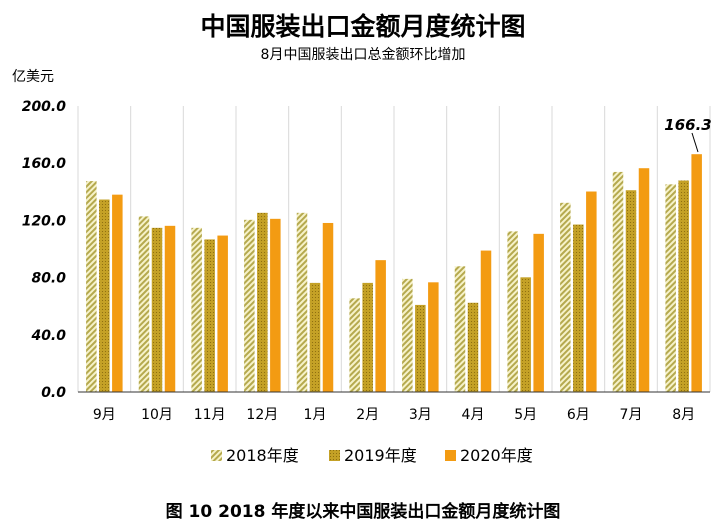  What do you see at coordinates (262, 415) in the screenshot?
I see `x-tick-label: 12月` at bounding box center [262, 415].